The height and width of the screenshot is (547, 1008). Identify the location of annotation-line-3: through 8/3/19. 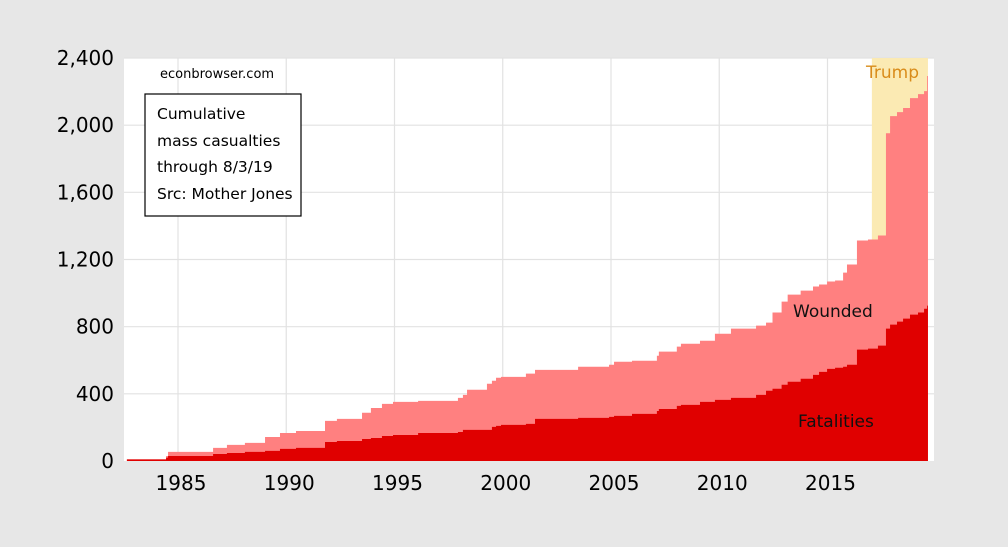
(215, 167).